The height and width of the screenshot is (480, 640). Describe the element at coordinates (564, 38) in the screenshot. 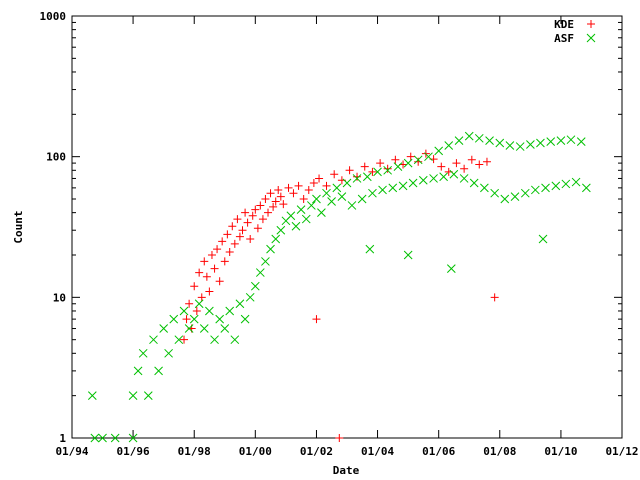

I see `legend-label-asf: ASF` at that location.